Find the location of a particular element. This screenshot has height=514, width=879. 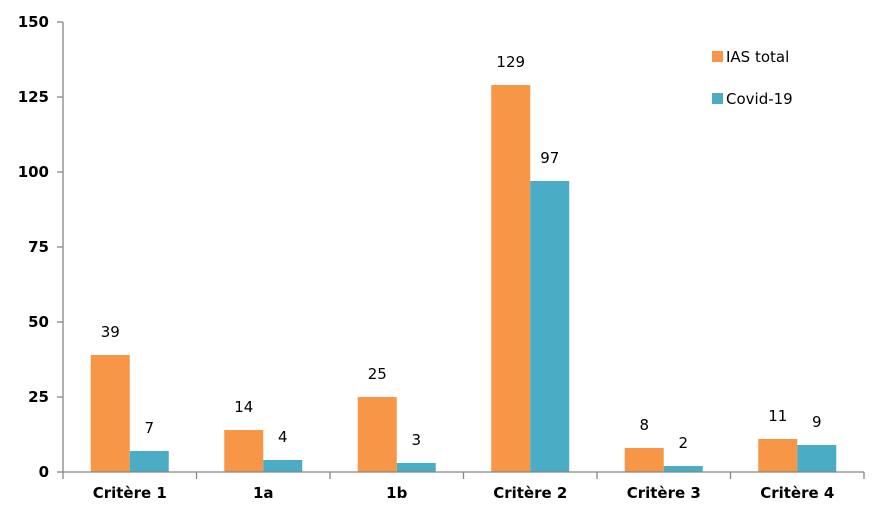

y-tick-label: 75 is located at coordinates (38, 247).